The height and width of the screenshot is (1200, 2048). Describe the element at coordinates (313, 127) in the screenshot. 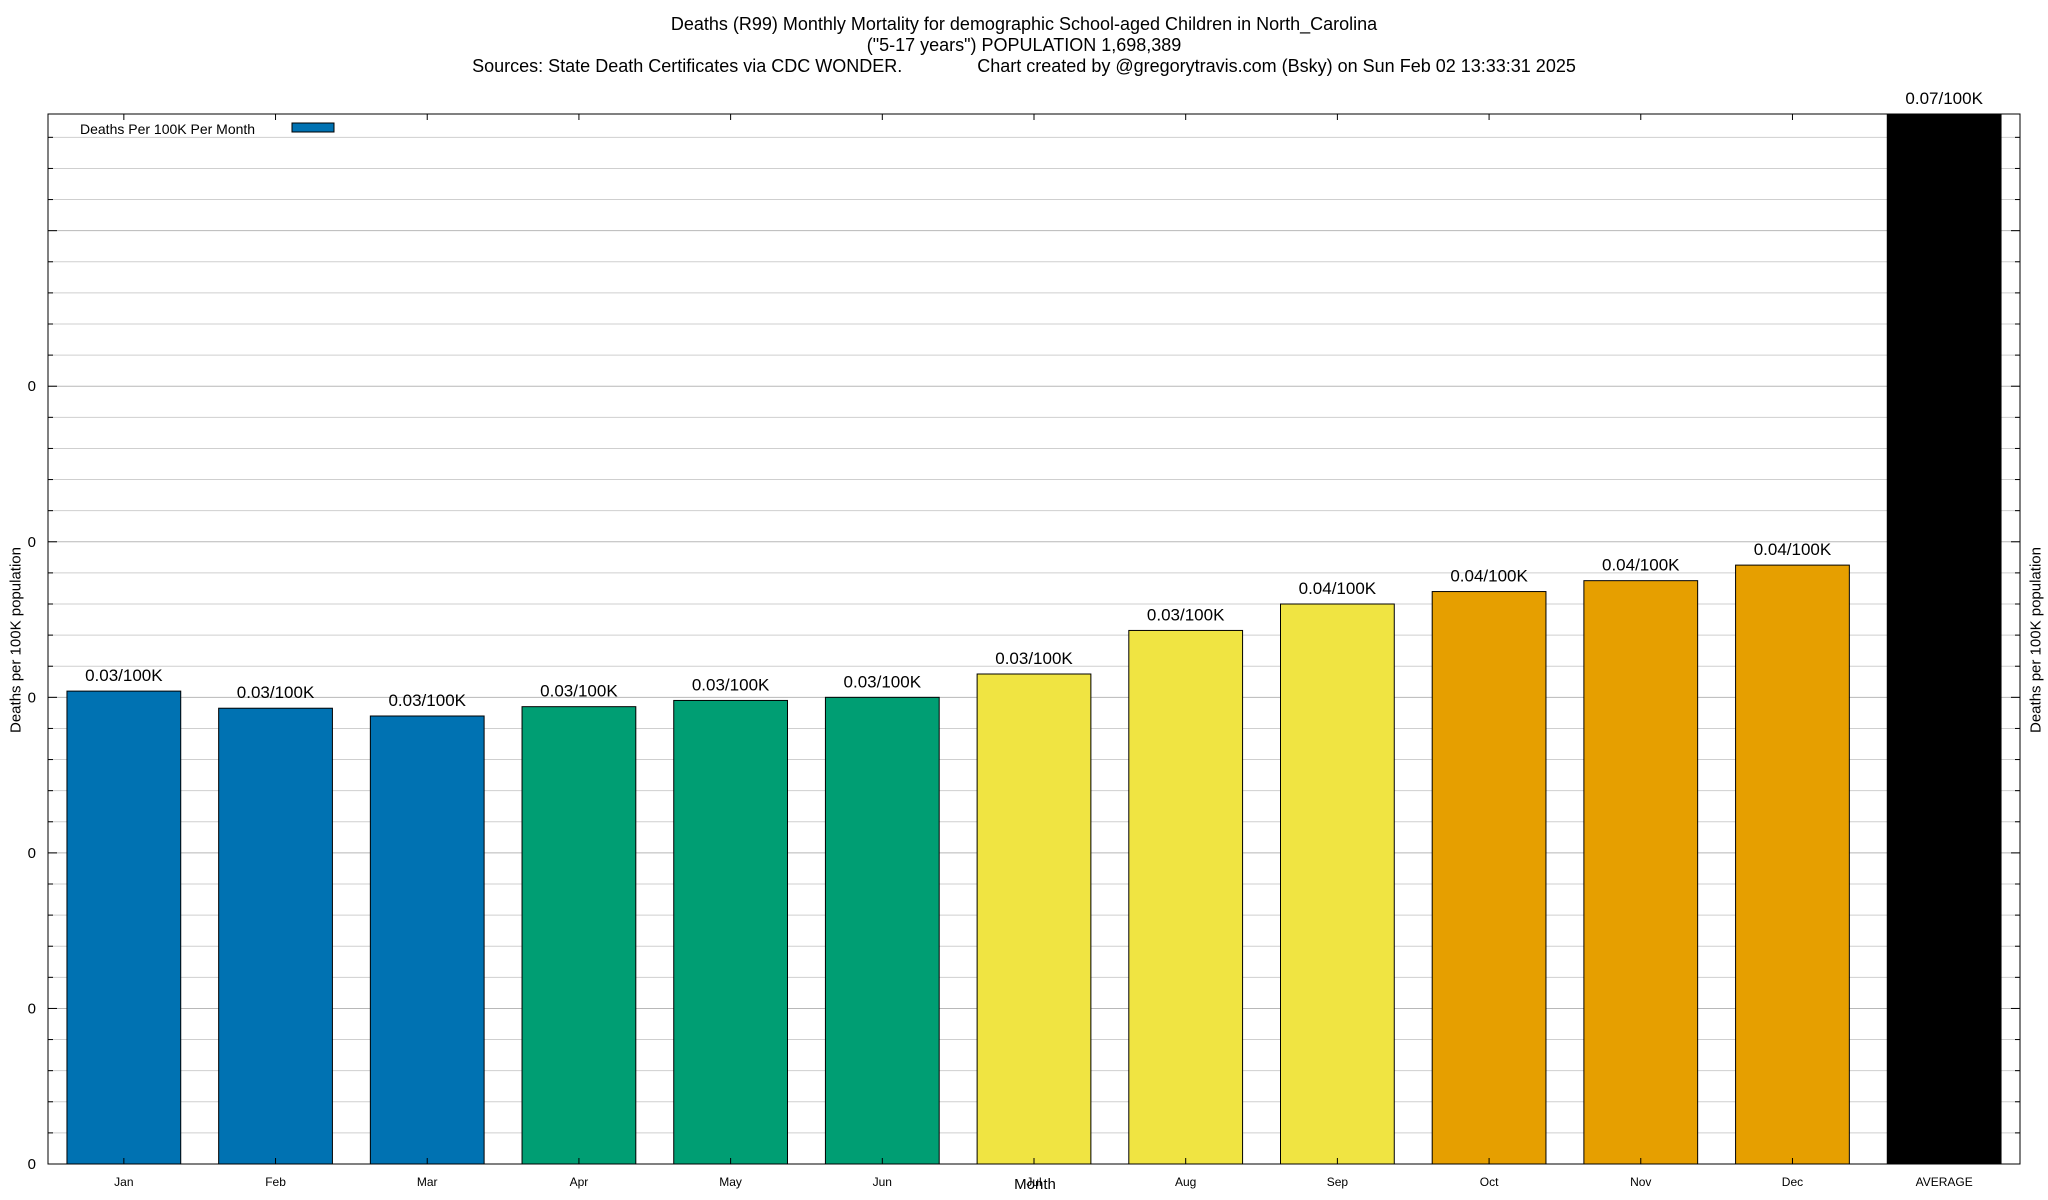

I see `legend-swatch` at that location.